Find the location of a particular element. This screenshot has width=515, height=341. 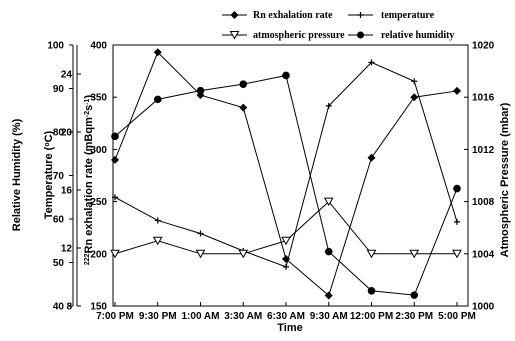

temperature-tick-label-4: 24 is located at coordinates (67, 75).